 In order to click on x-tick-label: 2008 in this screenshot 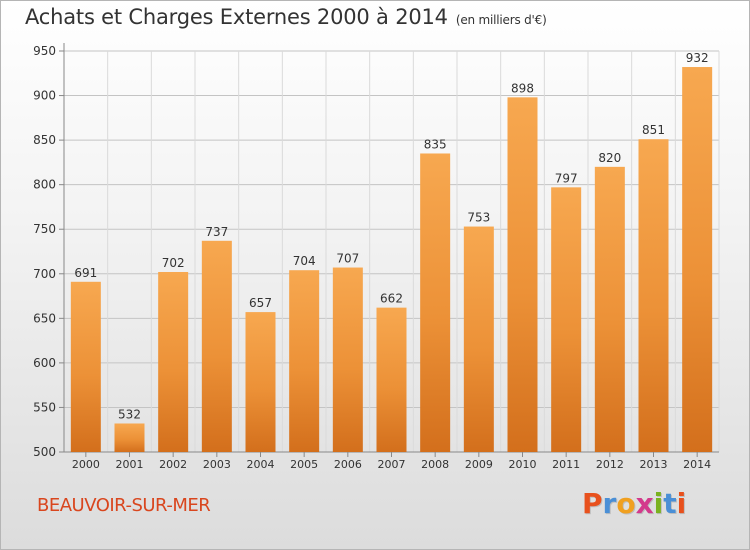, I will do `click(435, 464)`.